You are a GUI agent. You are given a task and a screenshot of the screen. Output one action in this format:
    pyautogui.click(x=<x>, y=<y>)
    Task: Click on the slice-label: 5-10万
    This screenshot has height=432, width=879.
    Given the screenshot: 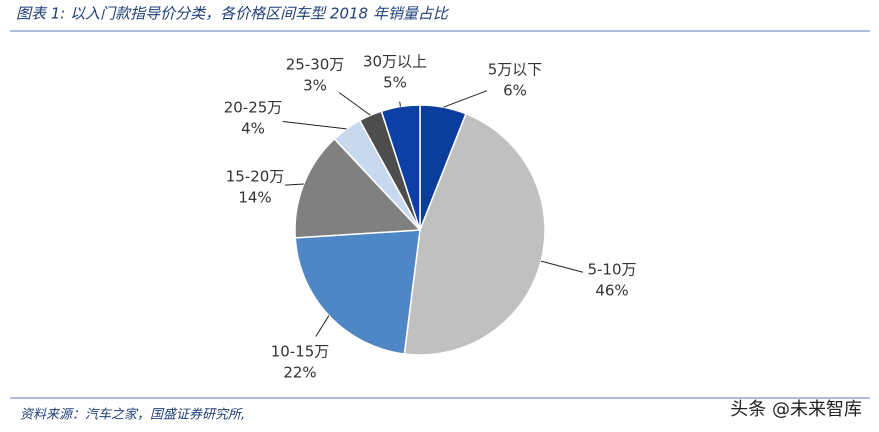 What is the action you would take?
    pyautogui.click(x=611, y=270)
    